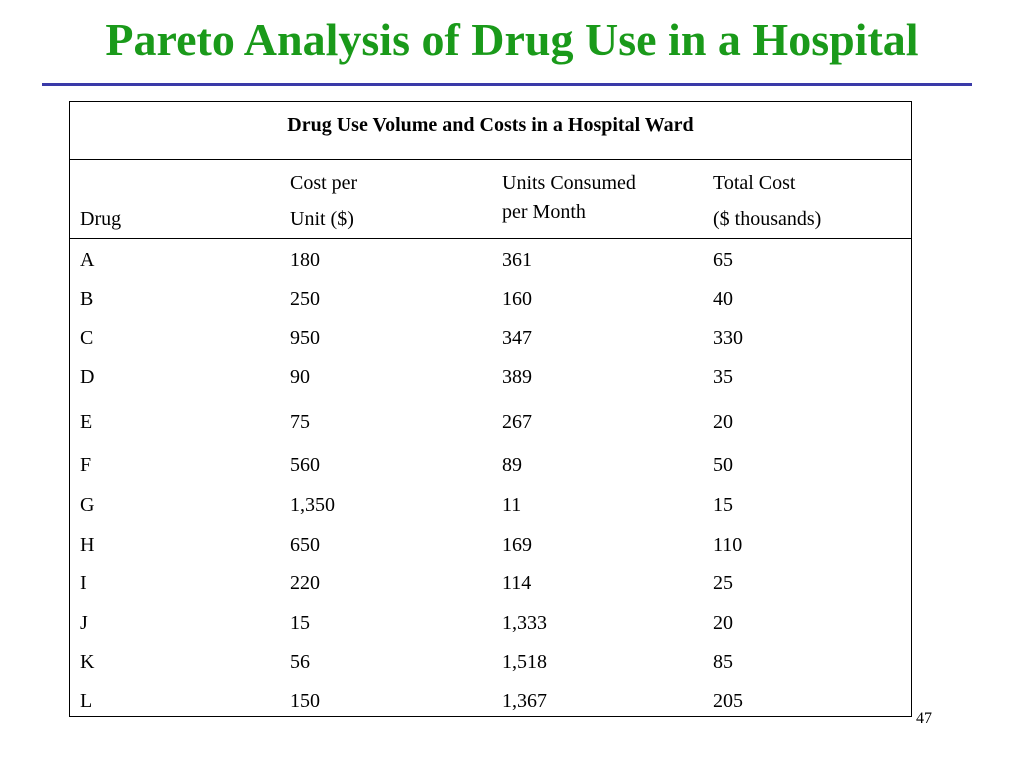 This screenshot has height=768, width=1024. I want to click on cell-cost-per-unit: 250, so click(305, 299).